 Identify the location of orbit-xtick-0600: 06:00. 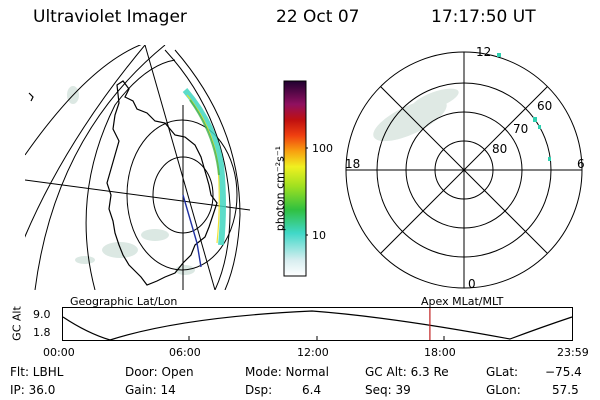
(185, 352).